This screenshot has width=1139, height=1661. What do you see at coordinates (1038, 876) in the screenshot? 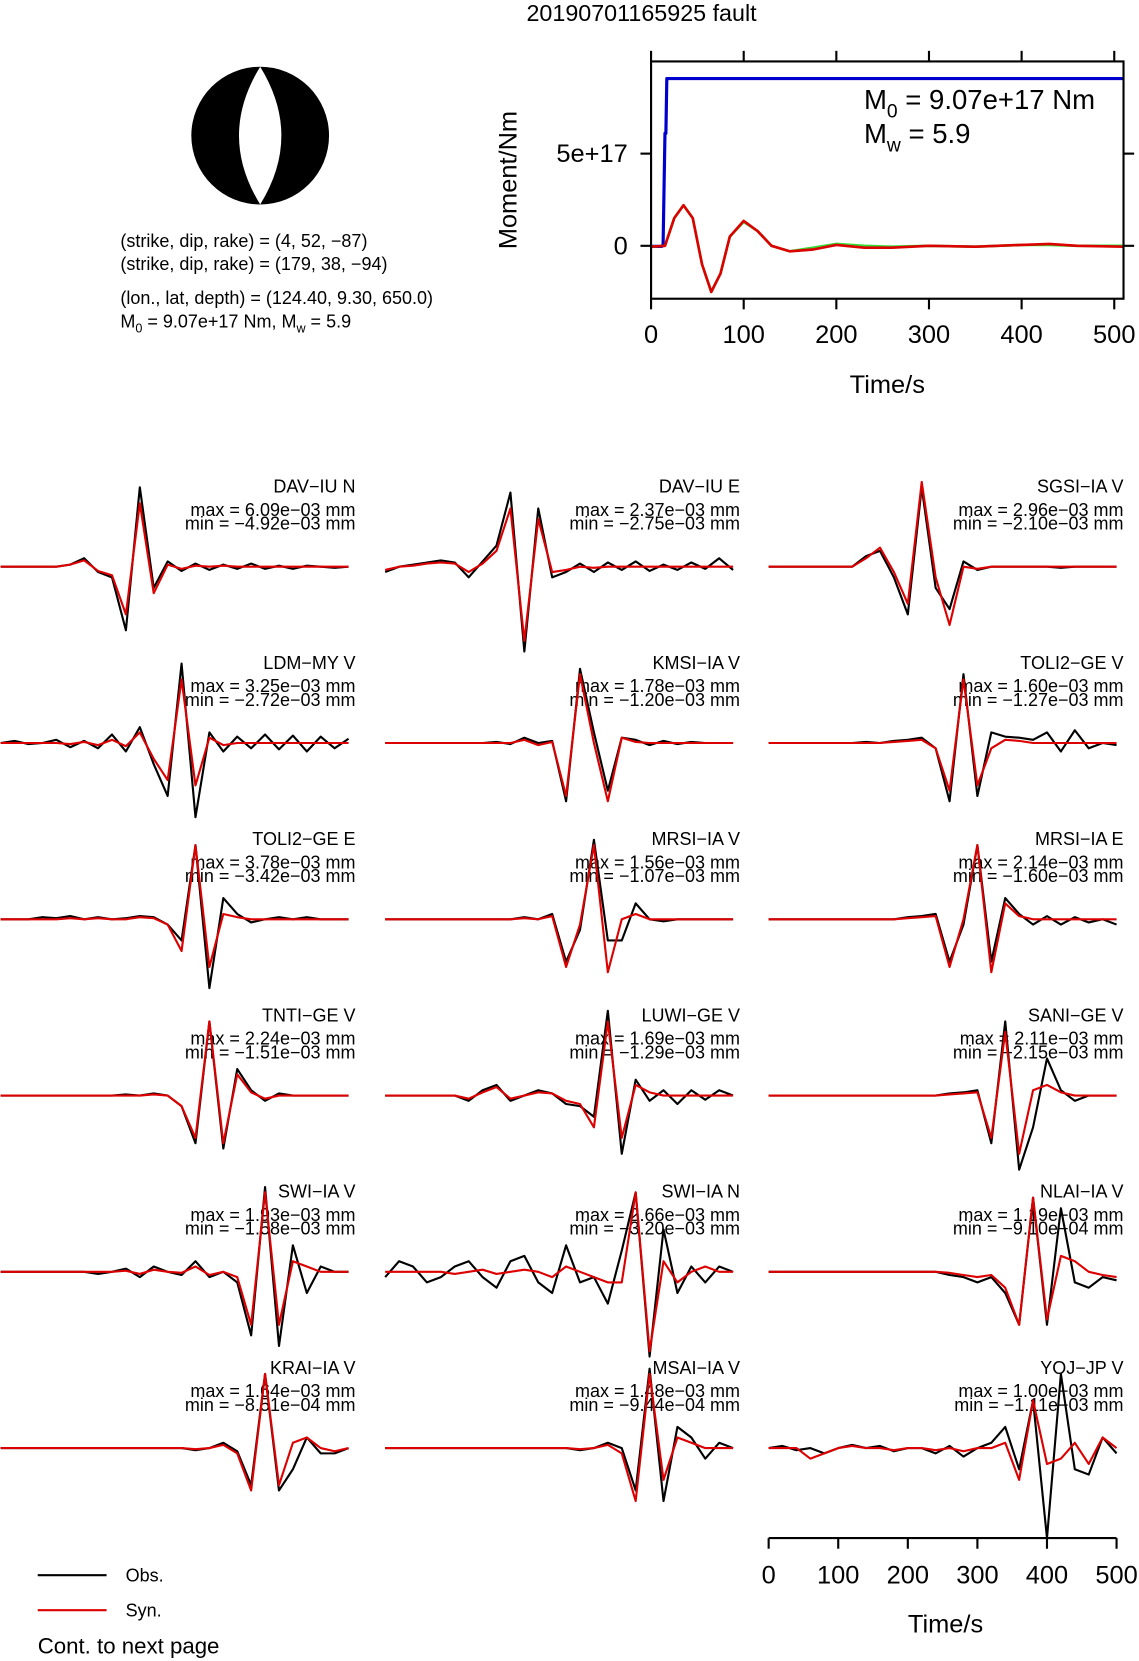
I see `min-label: min = −1.60e−03 mm` at bounding box center [1038, 876].